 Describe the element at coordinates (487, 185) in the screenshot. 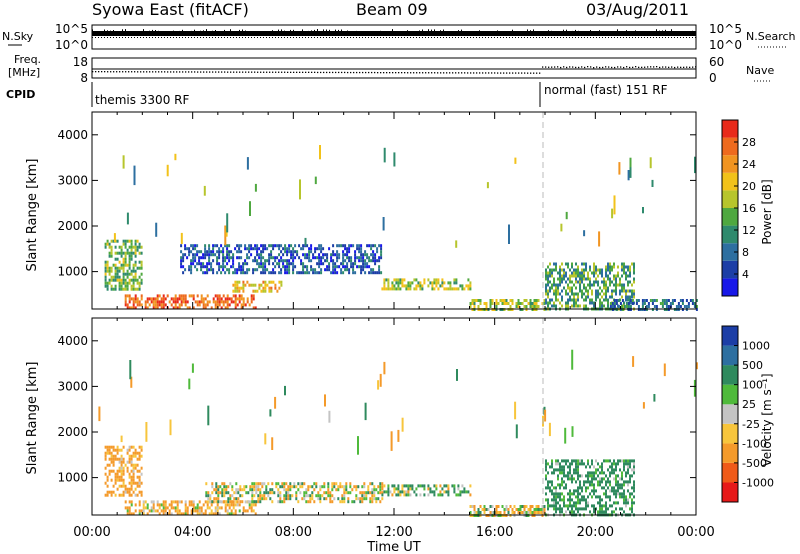

I see `power-streak` at that location.